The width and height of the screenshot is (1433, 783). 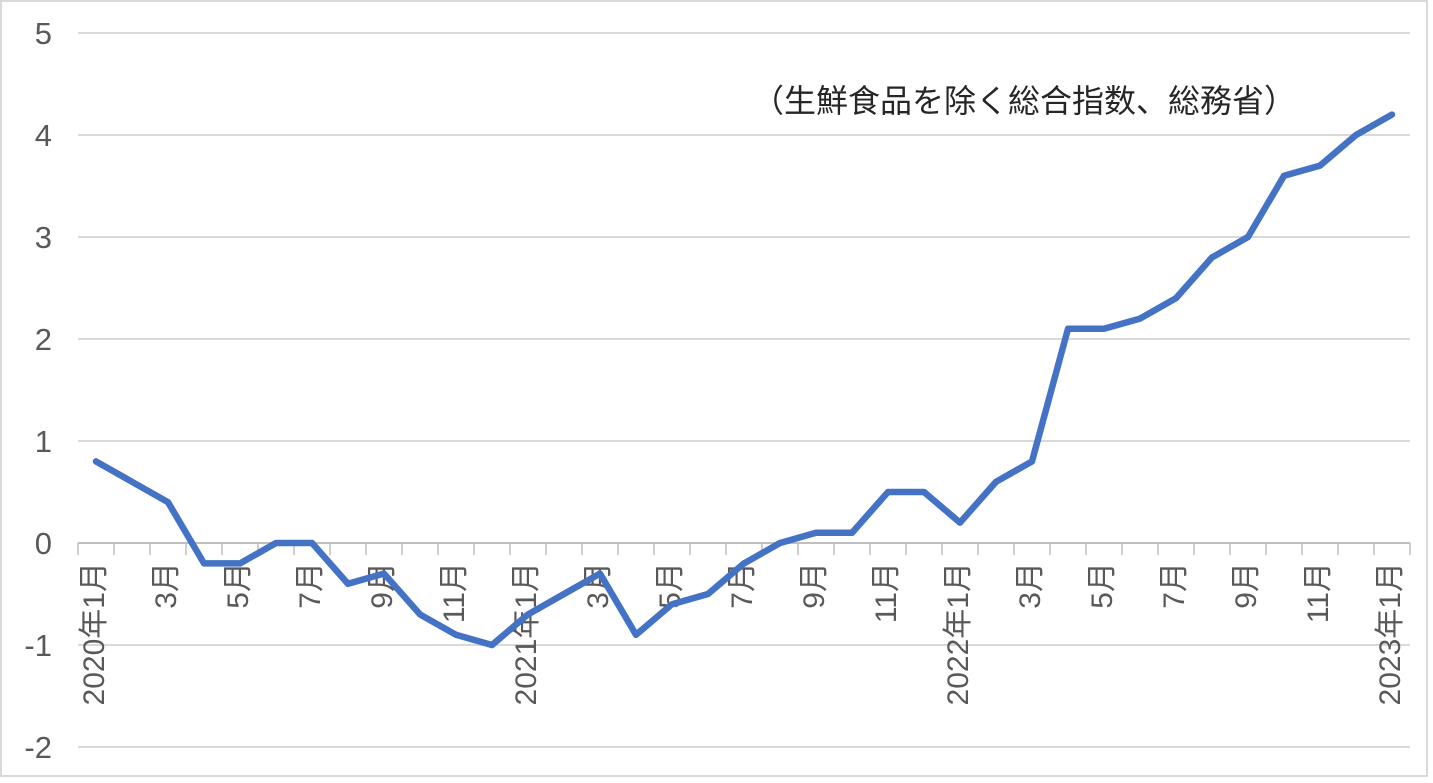 What do you see at coordinates (43, 339) in the screenshot?
I see `y-axis-label: 2` at bounding box center [43, 339].